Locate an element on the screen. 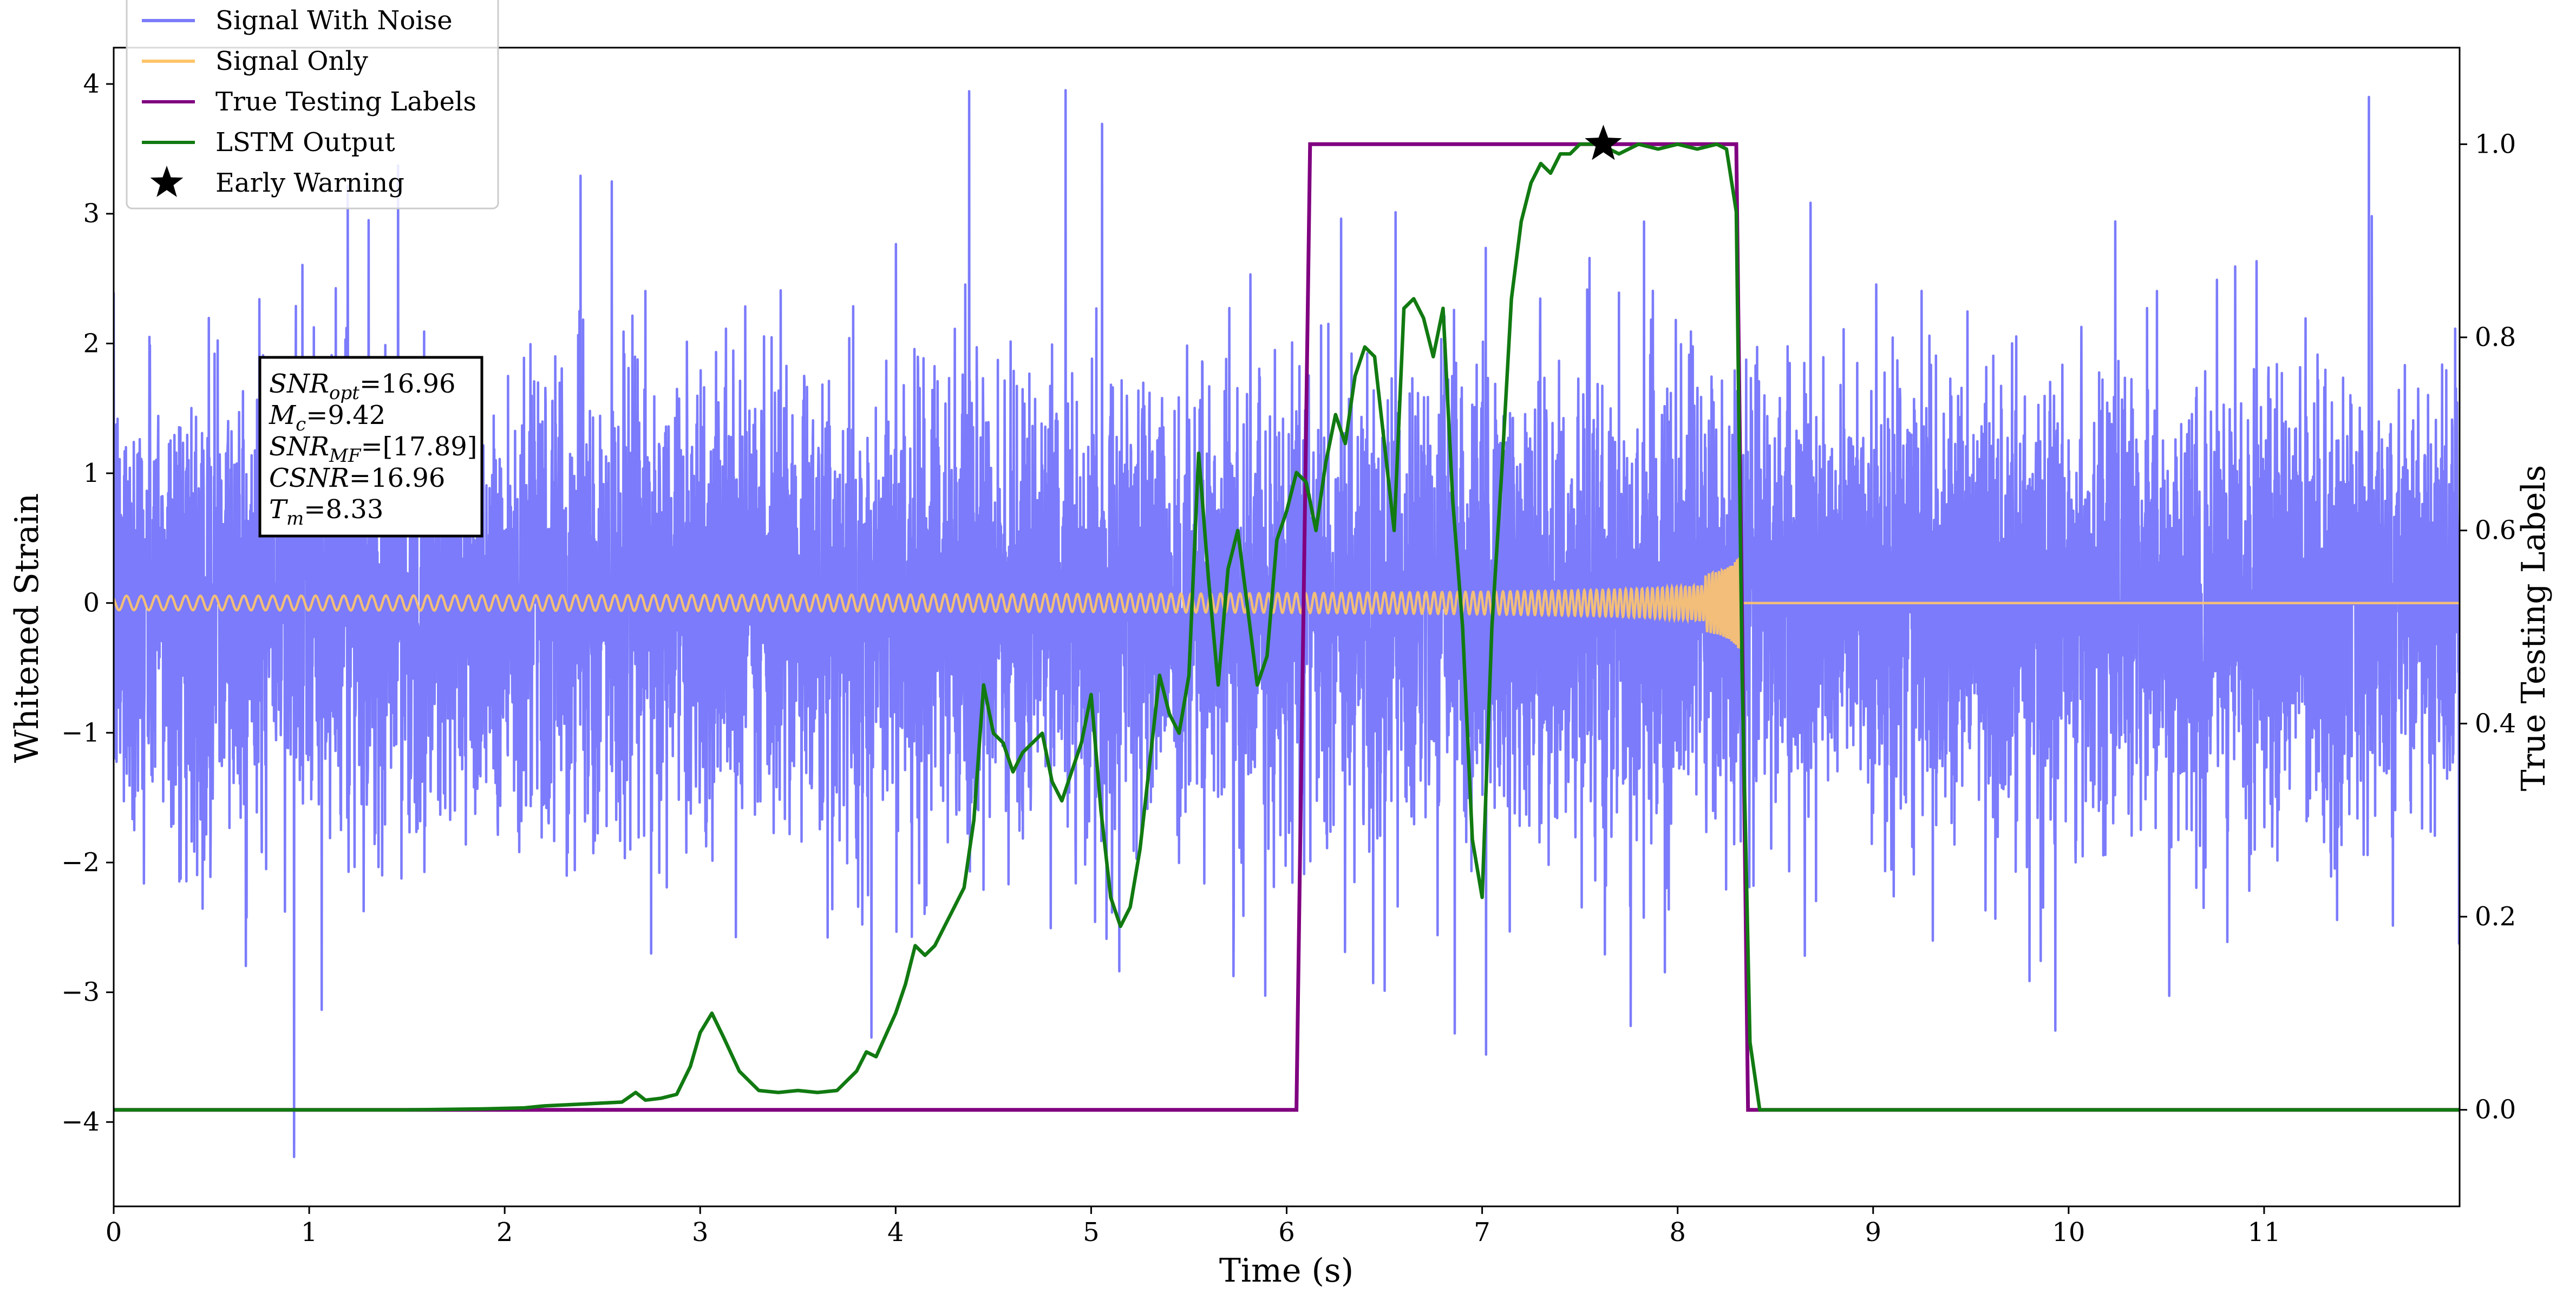 This screenshot has height=1306, width=2576. x-tick-label: 3 is located at coordinates (700, 1232).